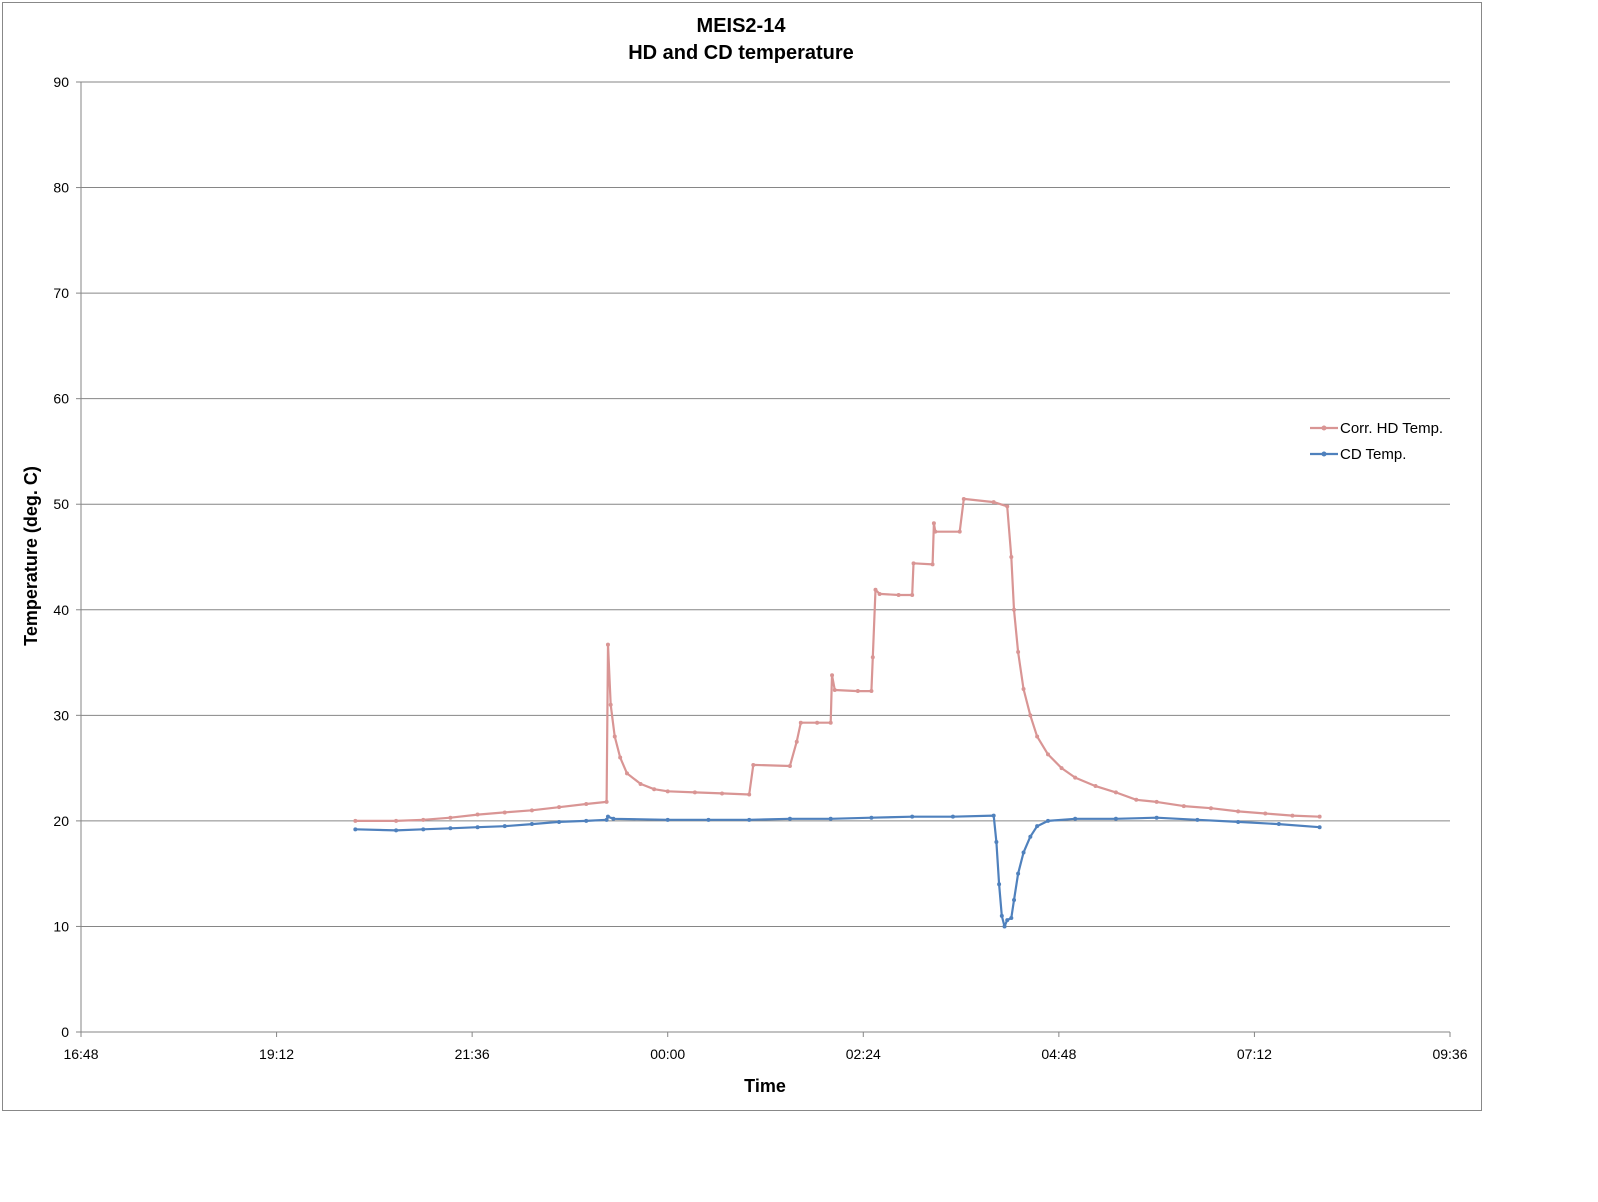  What do you see at coordinates (61, 821) in the screenshot?
I see `y-tick-label: 20` at bounding box center [61, 821].